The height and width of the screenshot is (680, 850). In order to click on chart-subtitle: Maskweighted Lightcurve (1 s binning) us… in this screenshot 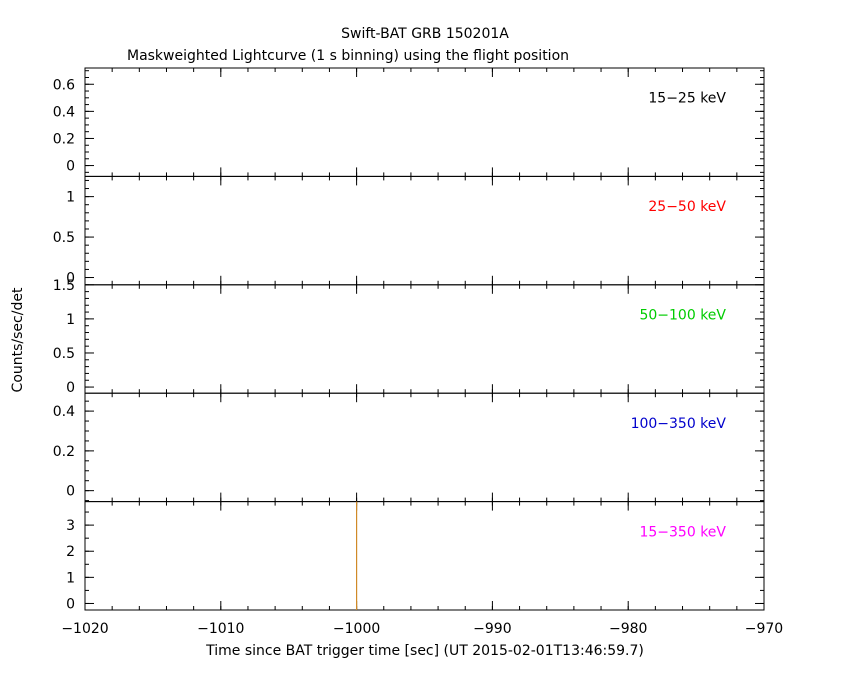, I will do `click(348, 56)`.